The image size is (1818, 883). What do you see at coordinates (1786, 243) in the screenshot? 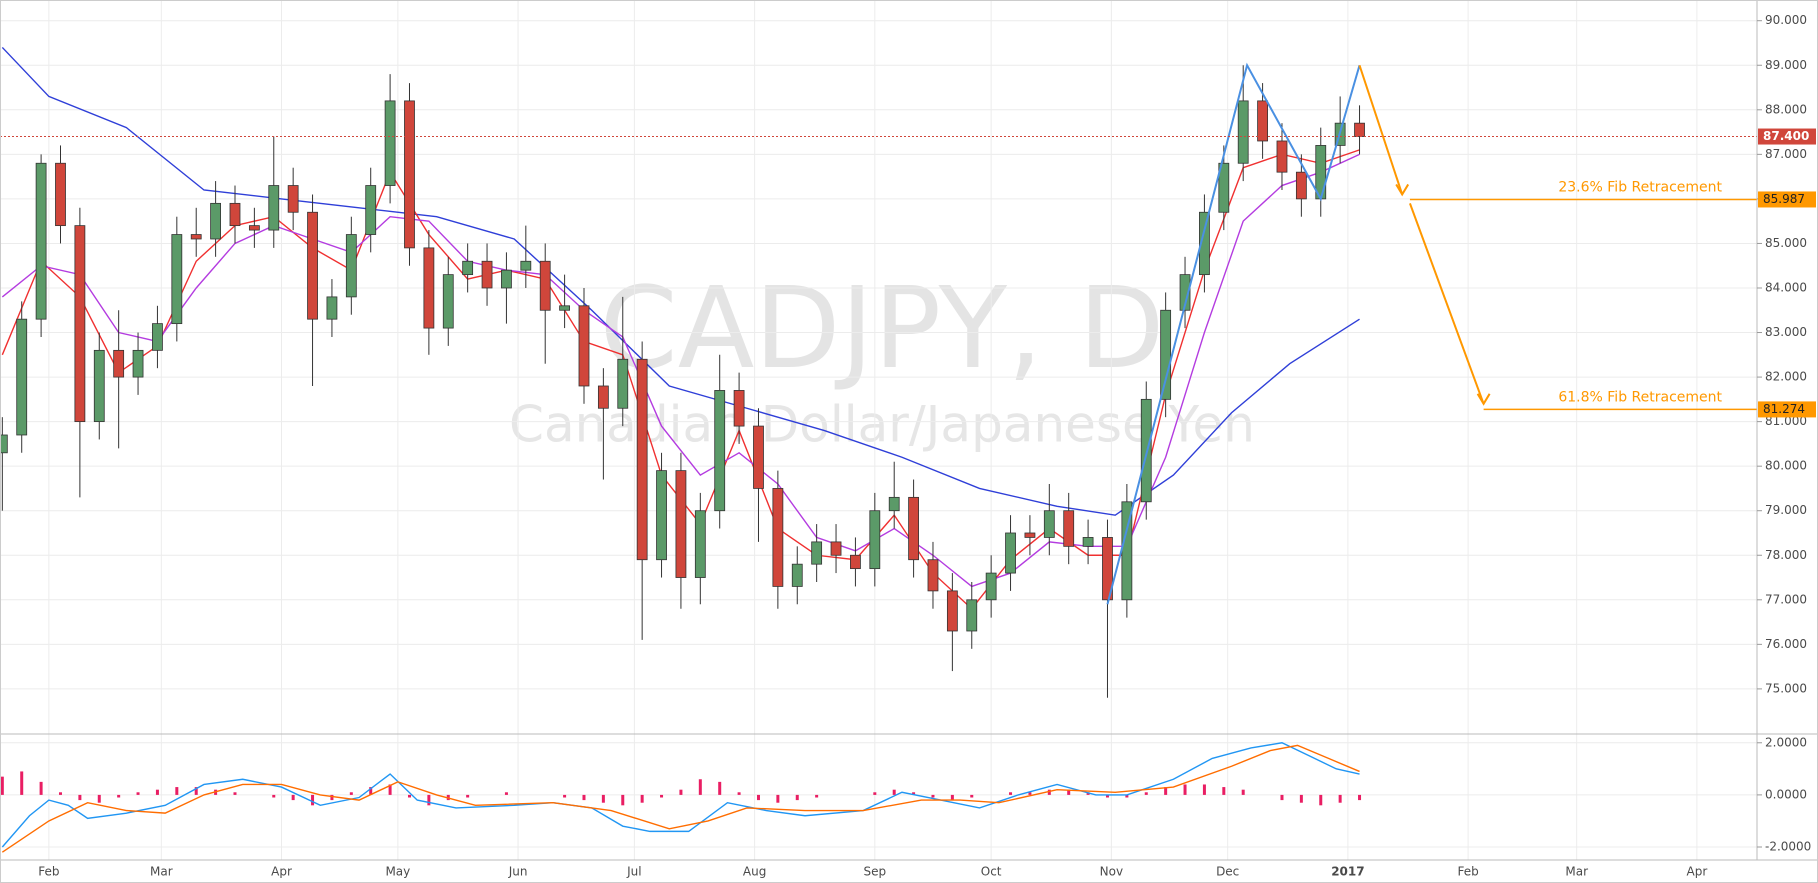
I see `y-tick-label: 85.000` at bounding box center [1786, 243].